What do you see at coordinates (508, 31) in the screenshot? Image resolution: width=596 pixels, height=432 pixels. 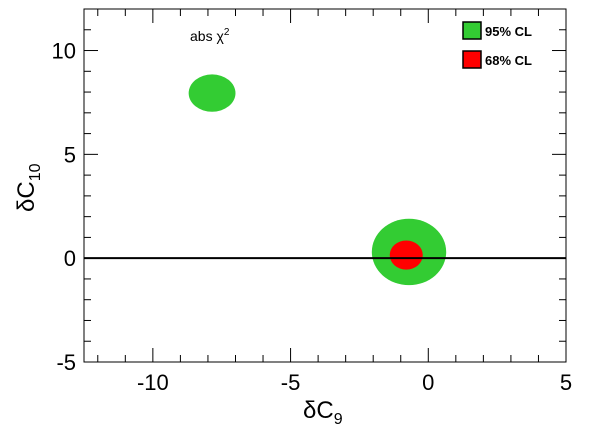 I see `legend-label-cl95: 95% CL` at bounding box center [508, 31].